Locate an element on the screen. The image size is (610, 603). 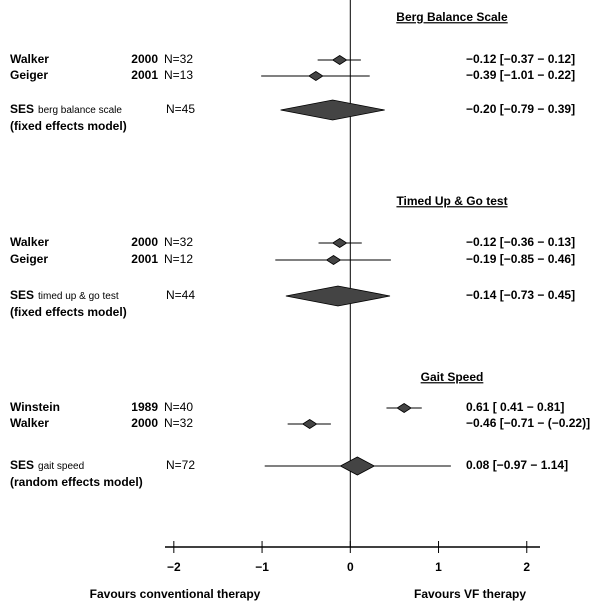
study-value-label: −0.46 [−0.71 − (−0.22)] is located at coordinates (528, 423).